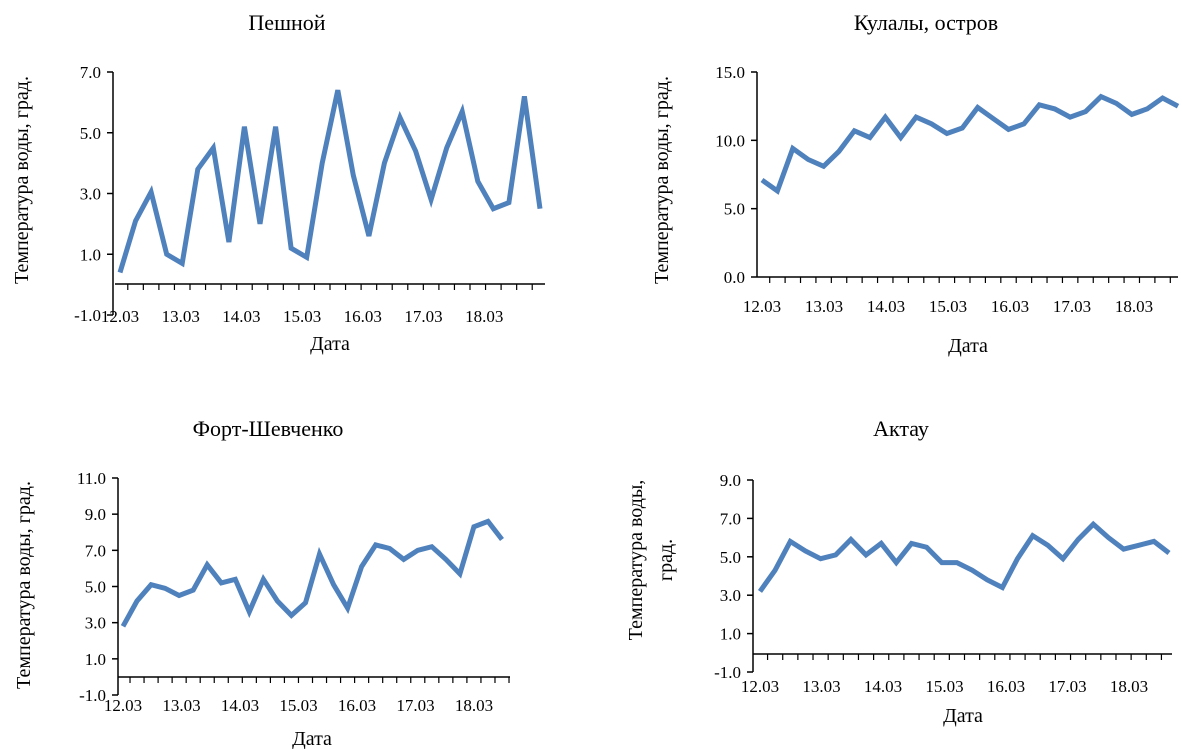 This screenshot has height=749, width=1182. Describe the element at coordinates (734, 277) in the screenshot. I see `y-tick-label: 0.0` at that location.